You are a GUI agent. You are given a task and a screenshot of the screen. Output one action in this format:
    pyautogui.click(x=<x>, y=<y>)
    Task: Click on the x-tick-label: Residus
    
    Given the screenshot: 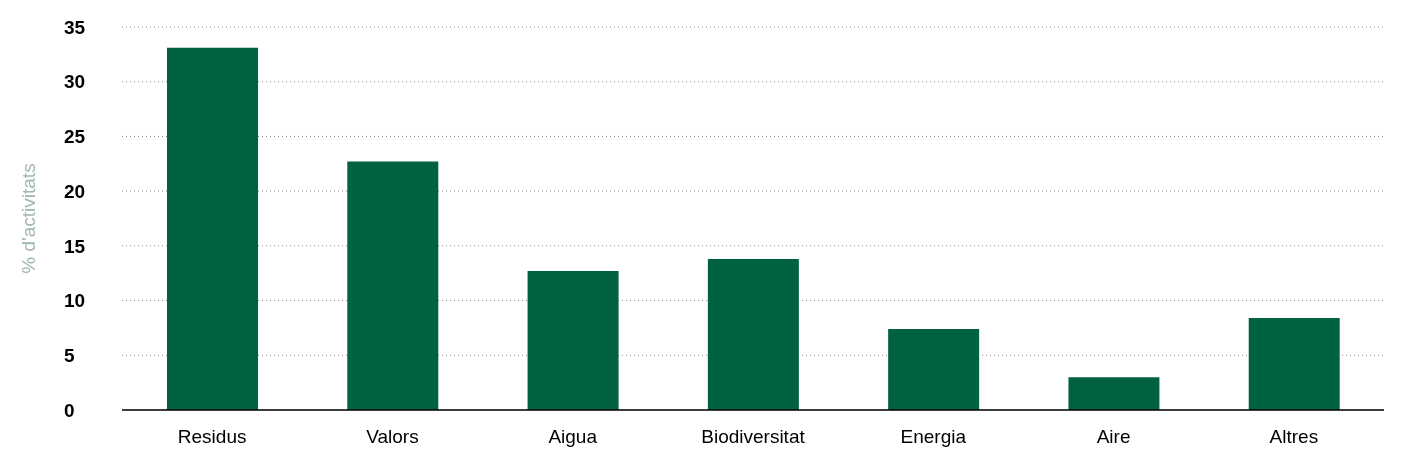 What is the action you would take?
    pyautogui.click(x=212, y=437)
    